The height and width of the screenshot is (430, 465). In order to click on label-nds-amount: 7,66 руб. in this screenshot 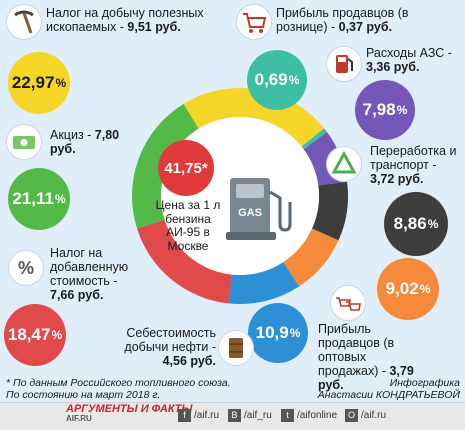, I will do `click(77, 295)`.